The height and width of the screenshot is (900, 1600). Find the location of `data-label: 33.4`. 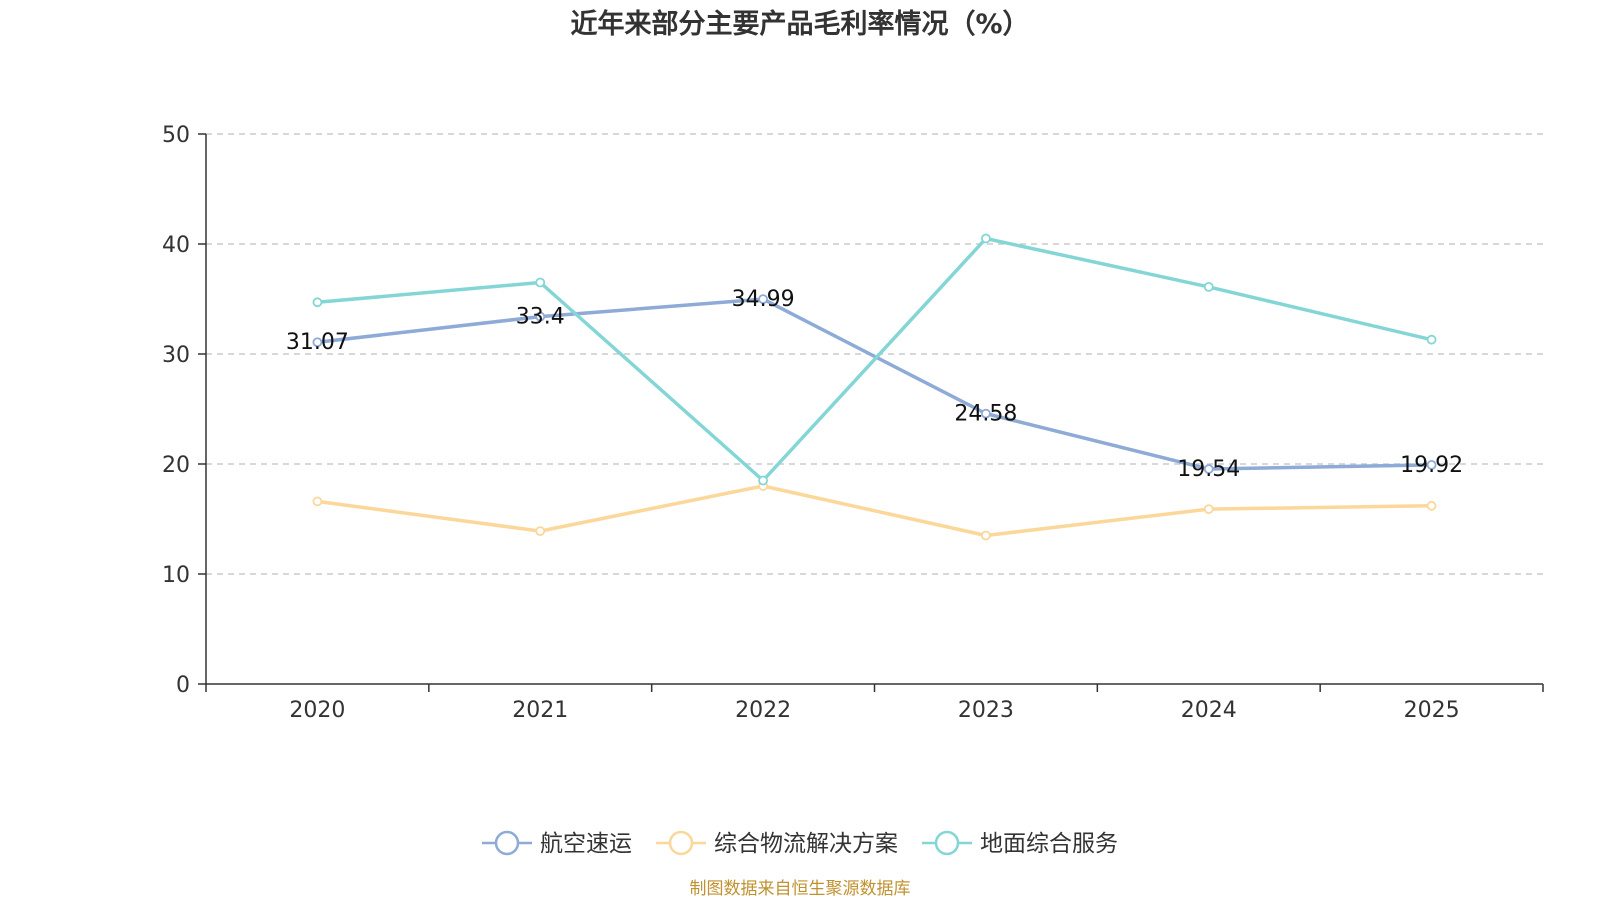

data-label: 33.4 is located at coordinates (540, 317).